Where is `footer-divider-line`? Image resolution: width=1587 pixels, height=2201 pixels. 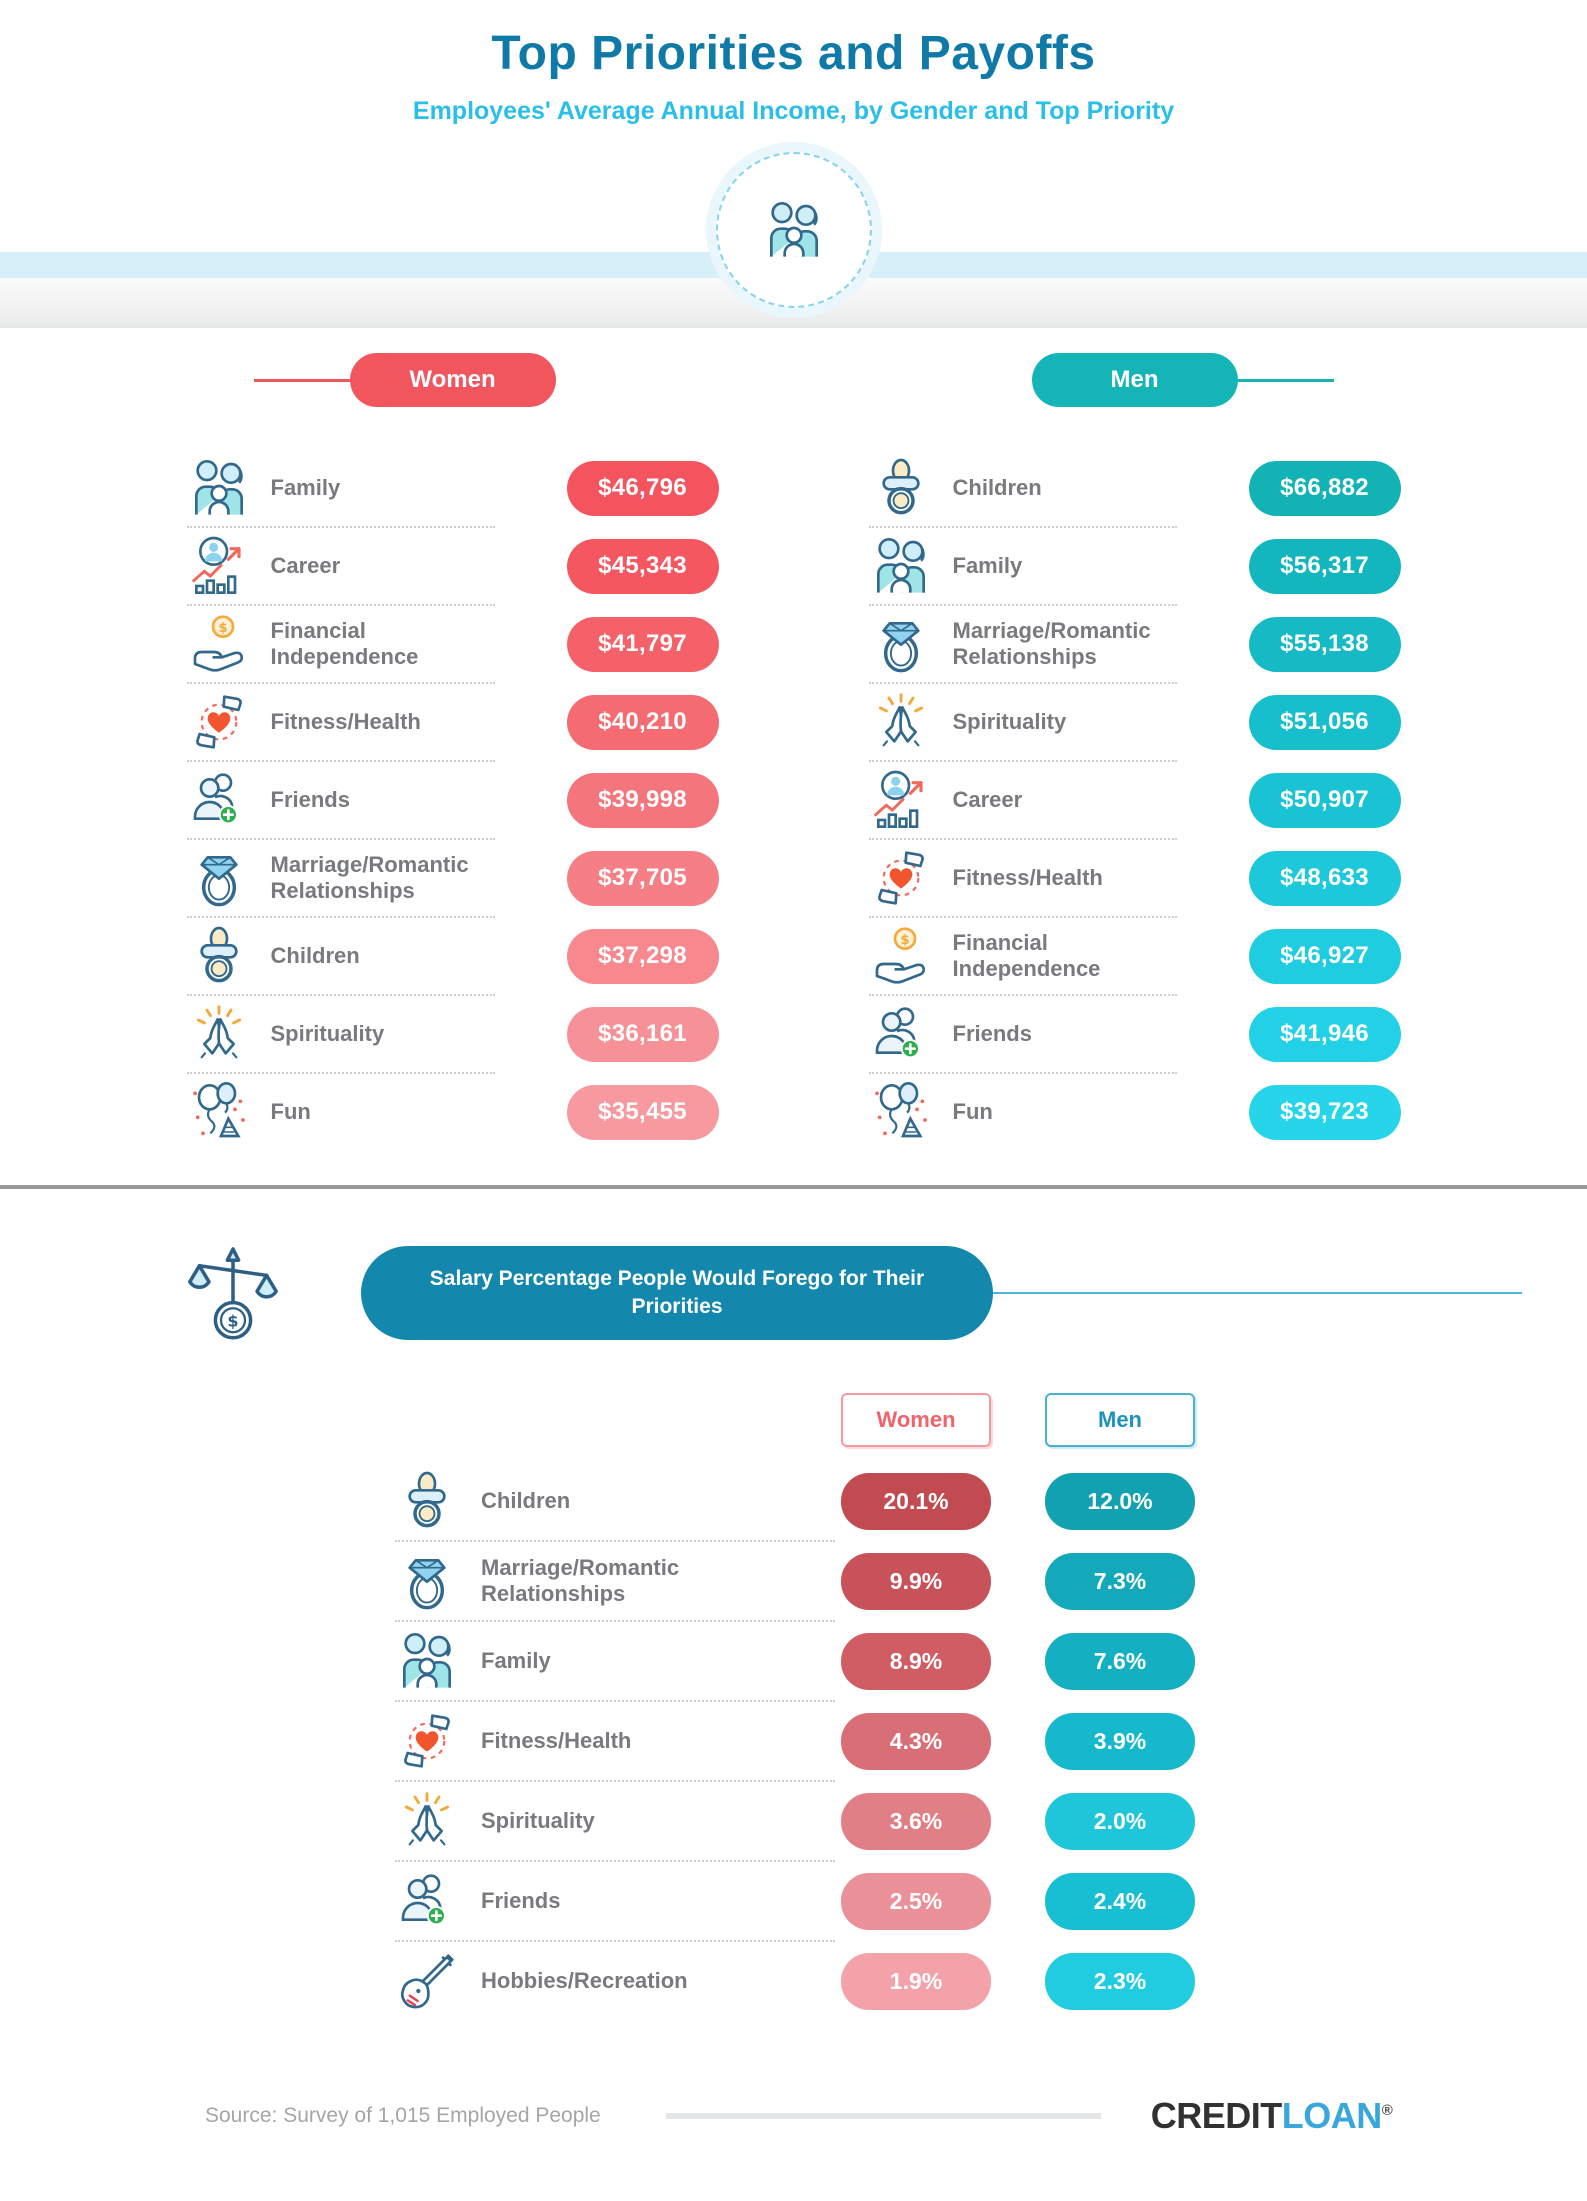
footer-divider-line is located at coordinates (883, 2116).